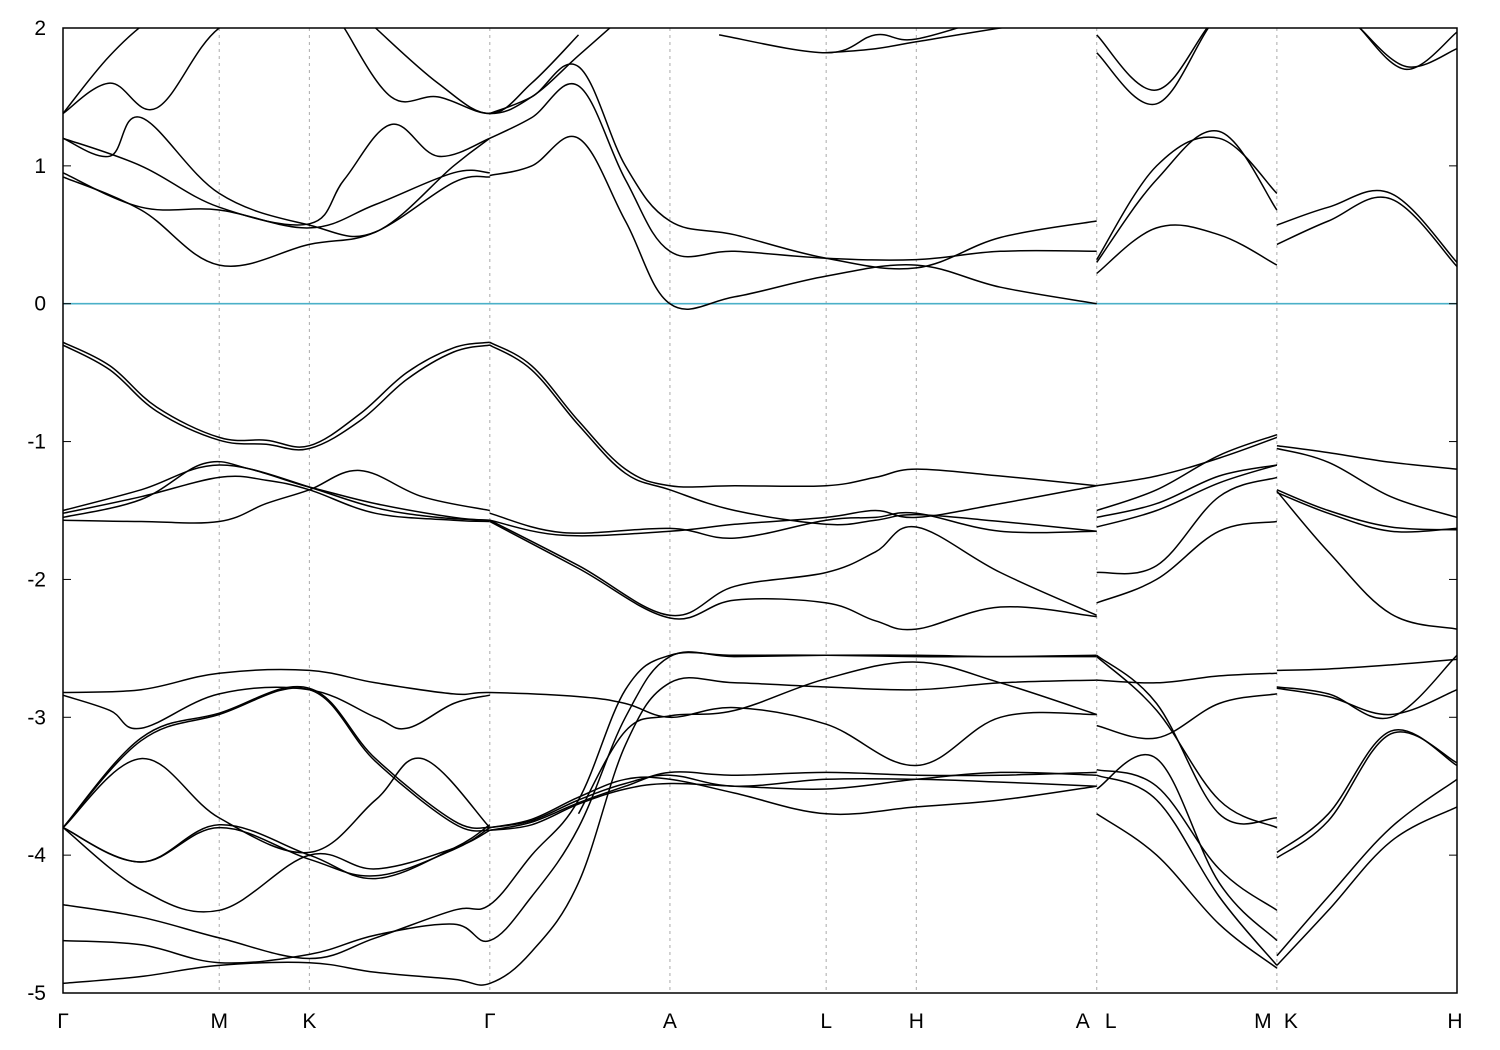  Describe the element at coordinates (36, 717) in the screenshot. I see `y-tick-label: -3` at that location.